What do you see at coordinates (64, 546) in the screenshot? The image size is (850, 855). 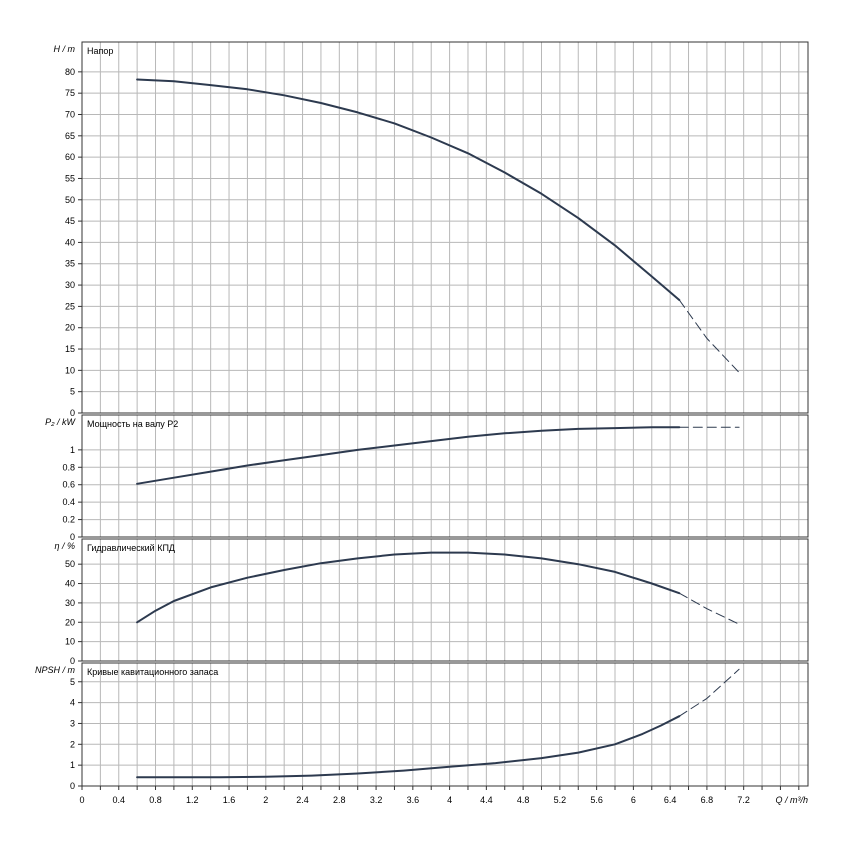 I see `y-axis-label: η / %` at bounding box center [64, 546].